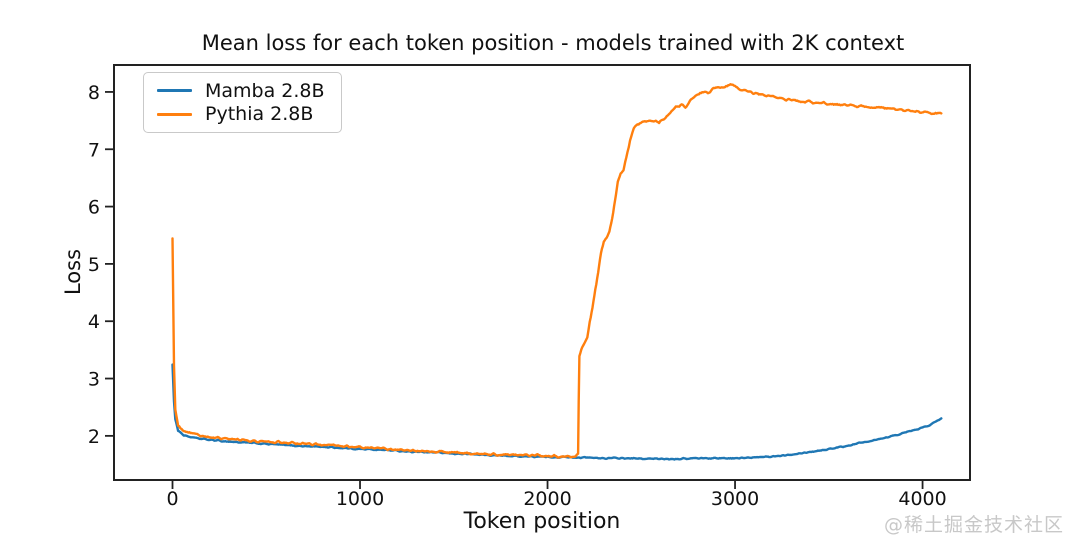  Describe the element at coordinates (557, 412) in the screenshot. I see `series-line-mamba-2-8b` at that location.